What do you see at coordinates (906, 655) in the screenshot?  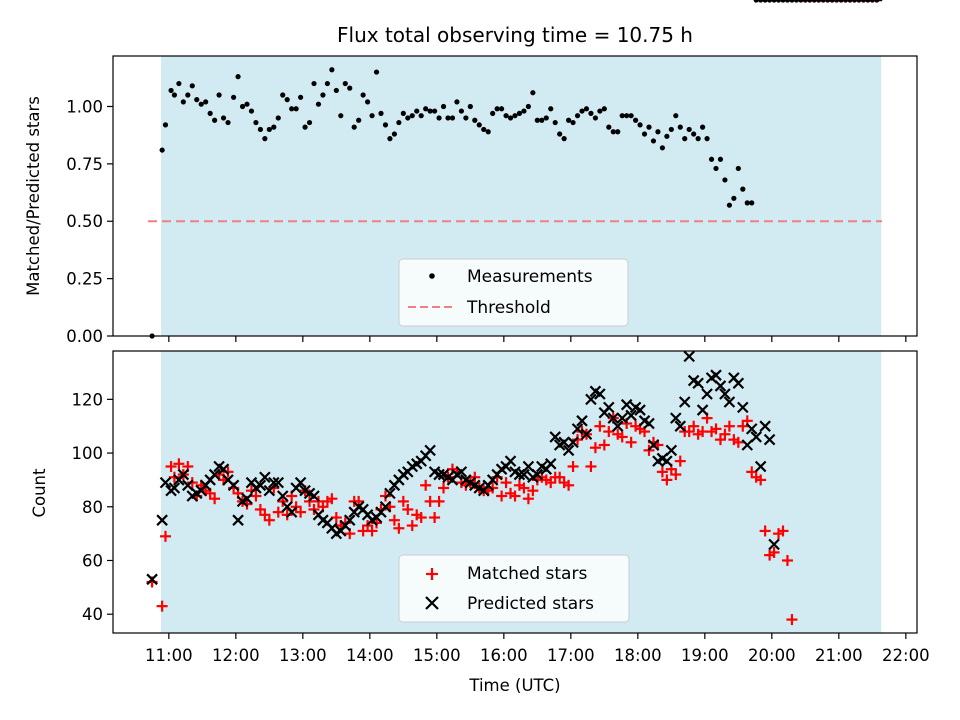 I see `x-tick-label: 22:00` at bounding box center [906, 655].